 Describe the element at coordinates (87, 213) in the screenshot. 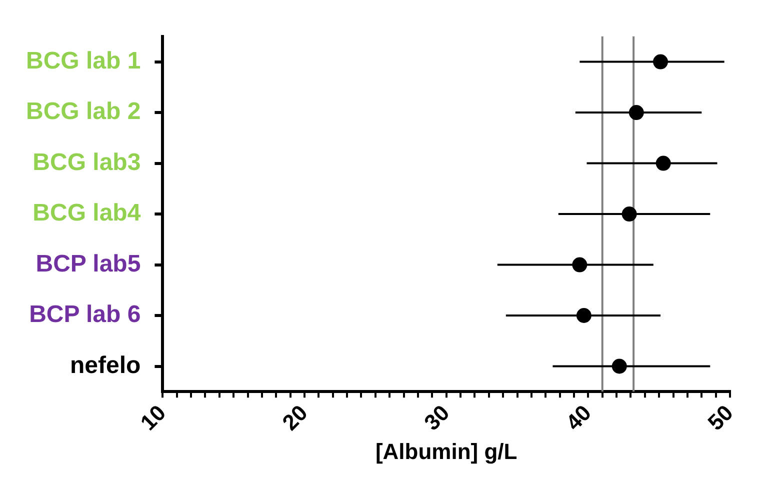

I see `y-tick-label: BCG lab4` at that location.